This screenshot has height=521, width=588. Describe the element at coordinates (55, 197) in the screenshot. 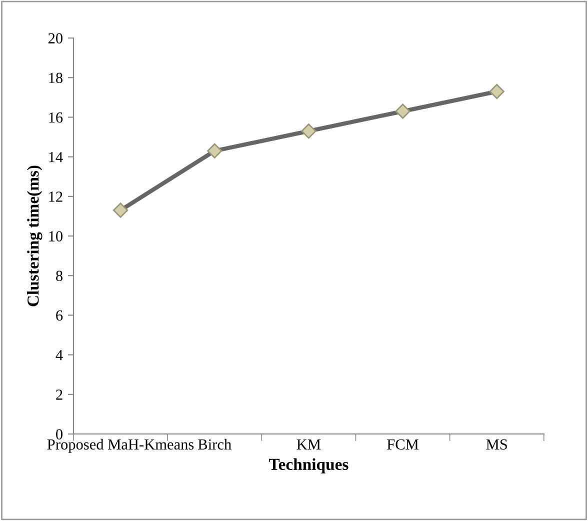

I see `y-tick-label: 12` at that location.